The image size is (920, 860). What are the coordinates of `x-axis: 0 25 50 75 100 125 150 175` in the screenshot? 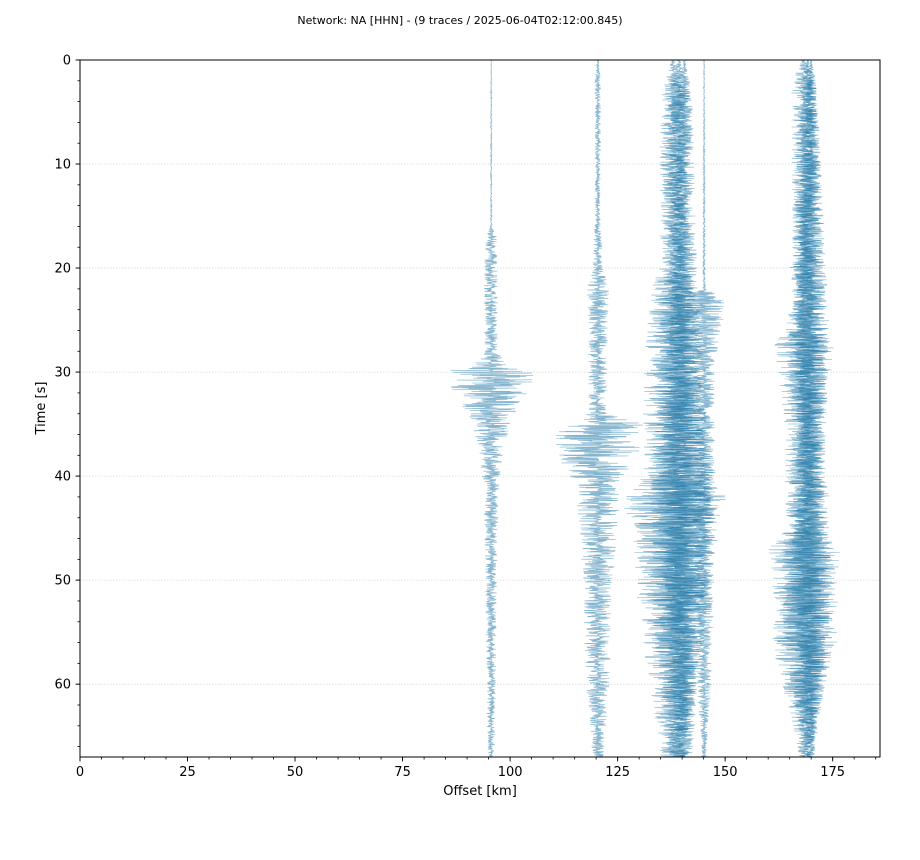 It's located at (476, 768).